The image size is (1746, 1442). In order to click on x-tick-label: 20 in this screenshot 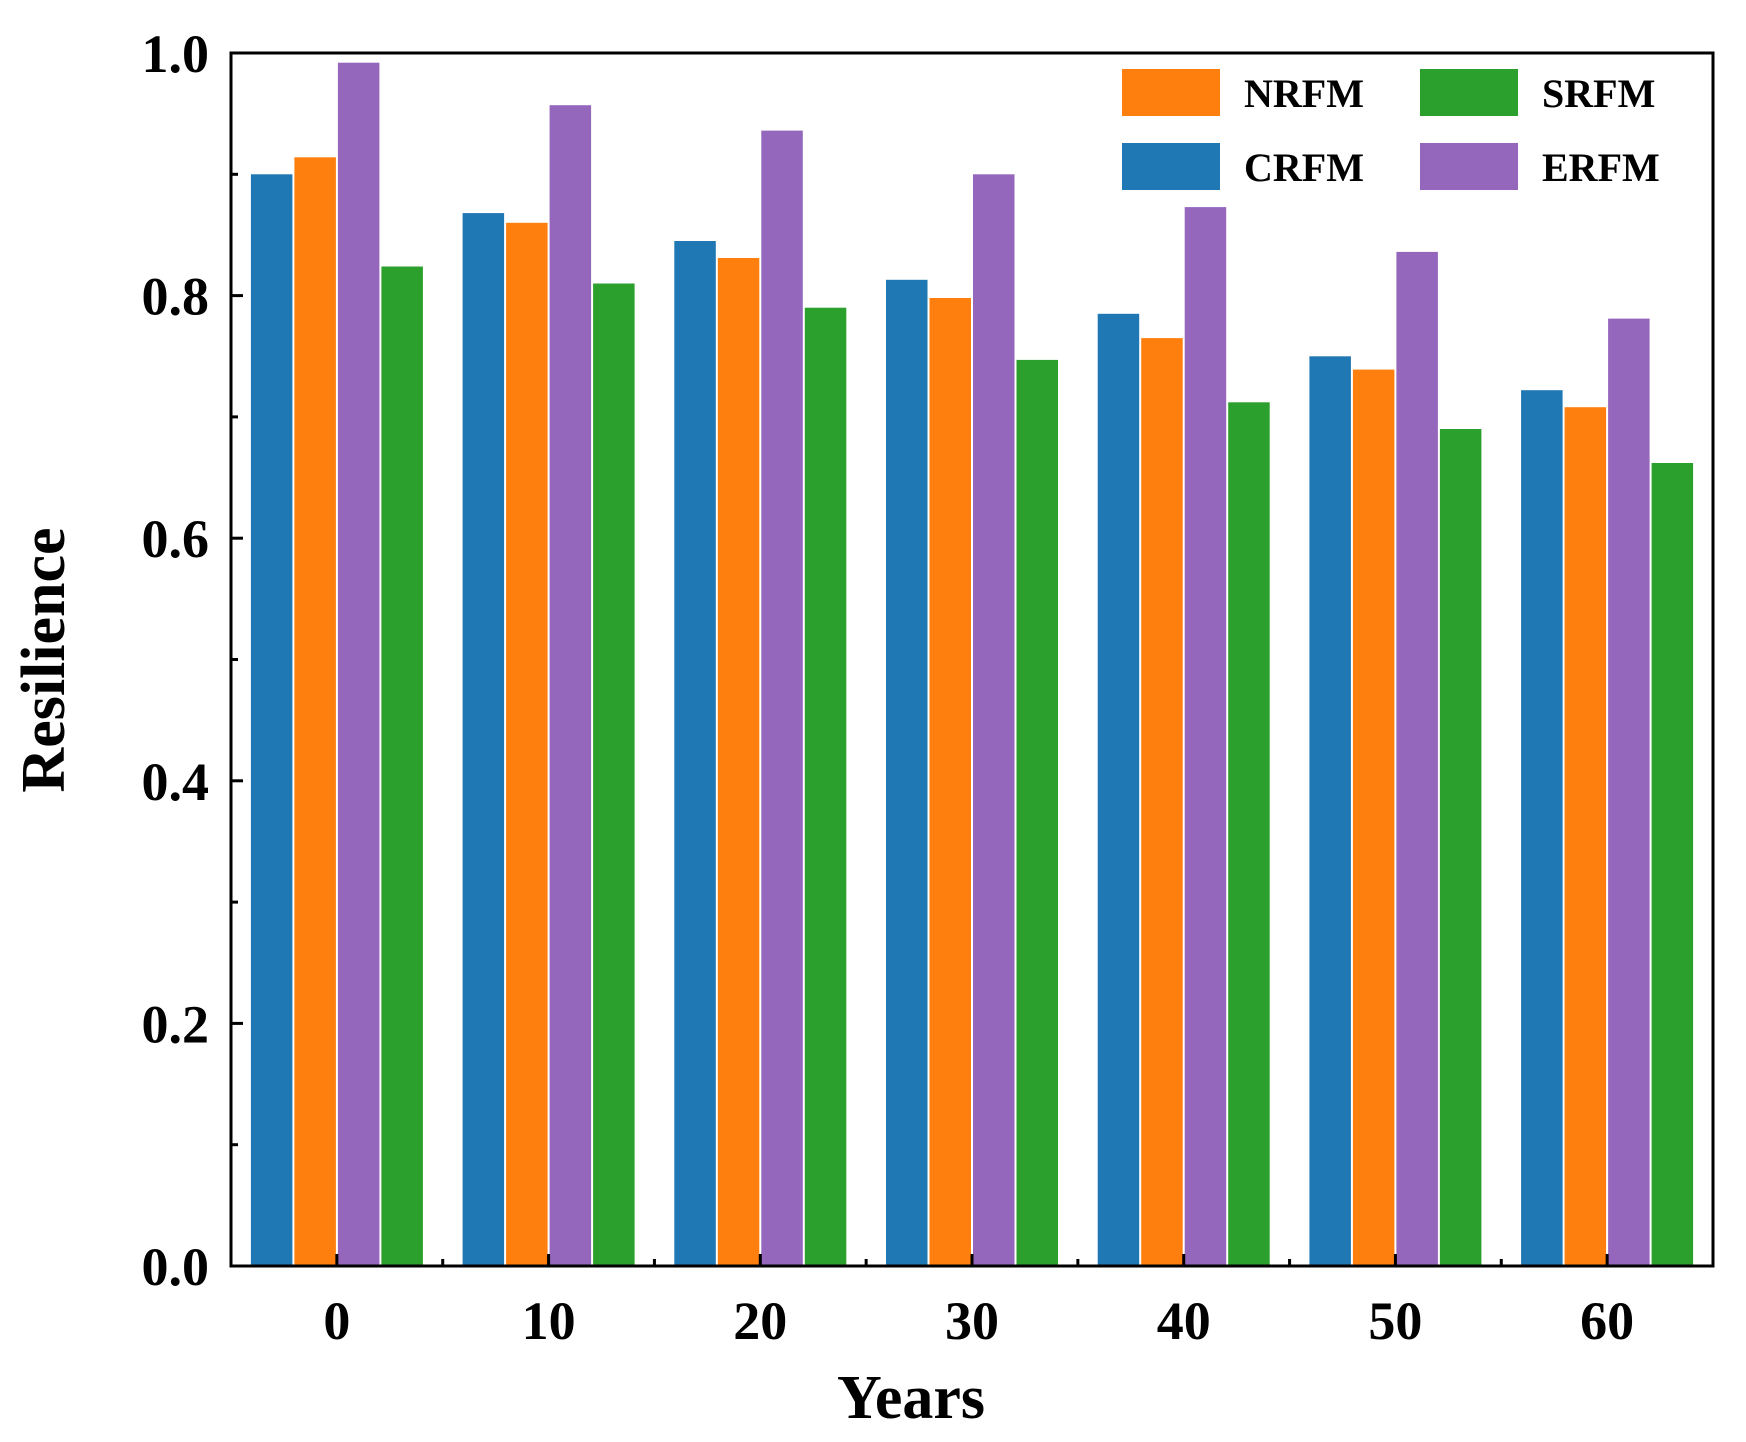, I will do `click(760, 1321)`.